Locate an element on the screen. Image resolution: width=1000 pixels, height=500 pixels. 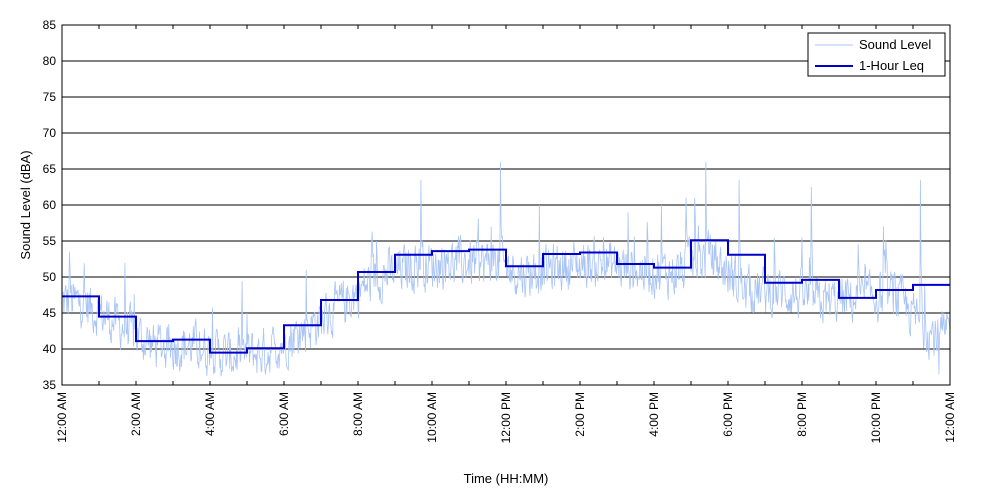
legend-label-leq: 1-Hour Leq is located at coordinates (891, 65).